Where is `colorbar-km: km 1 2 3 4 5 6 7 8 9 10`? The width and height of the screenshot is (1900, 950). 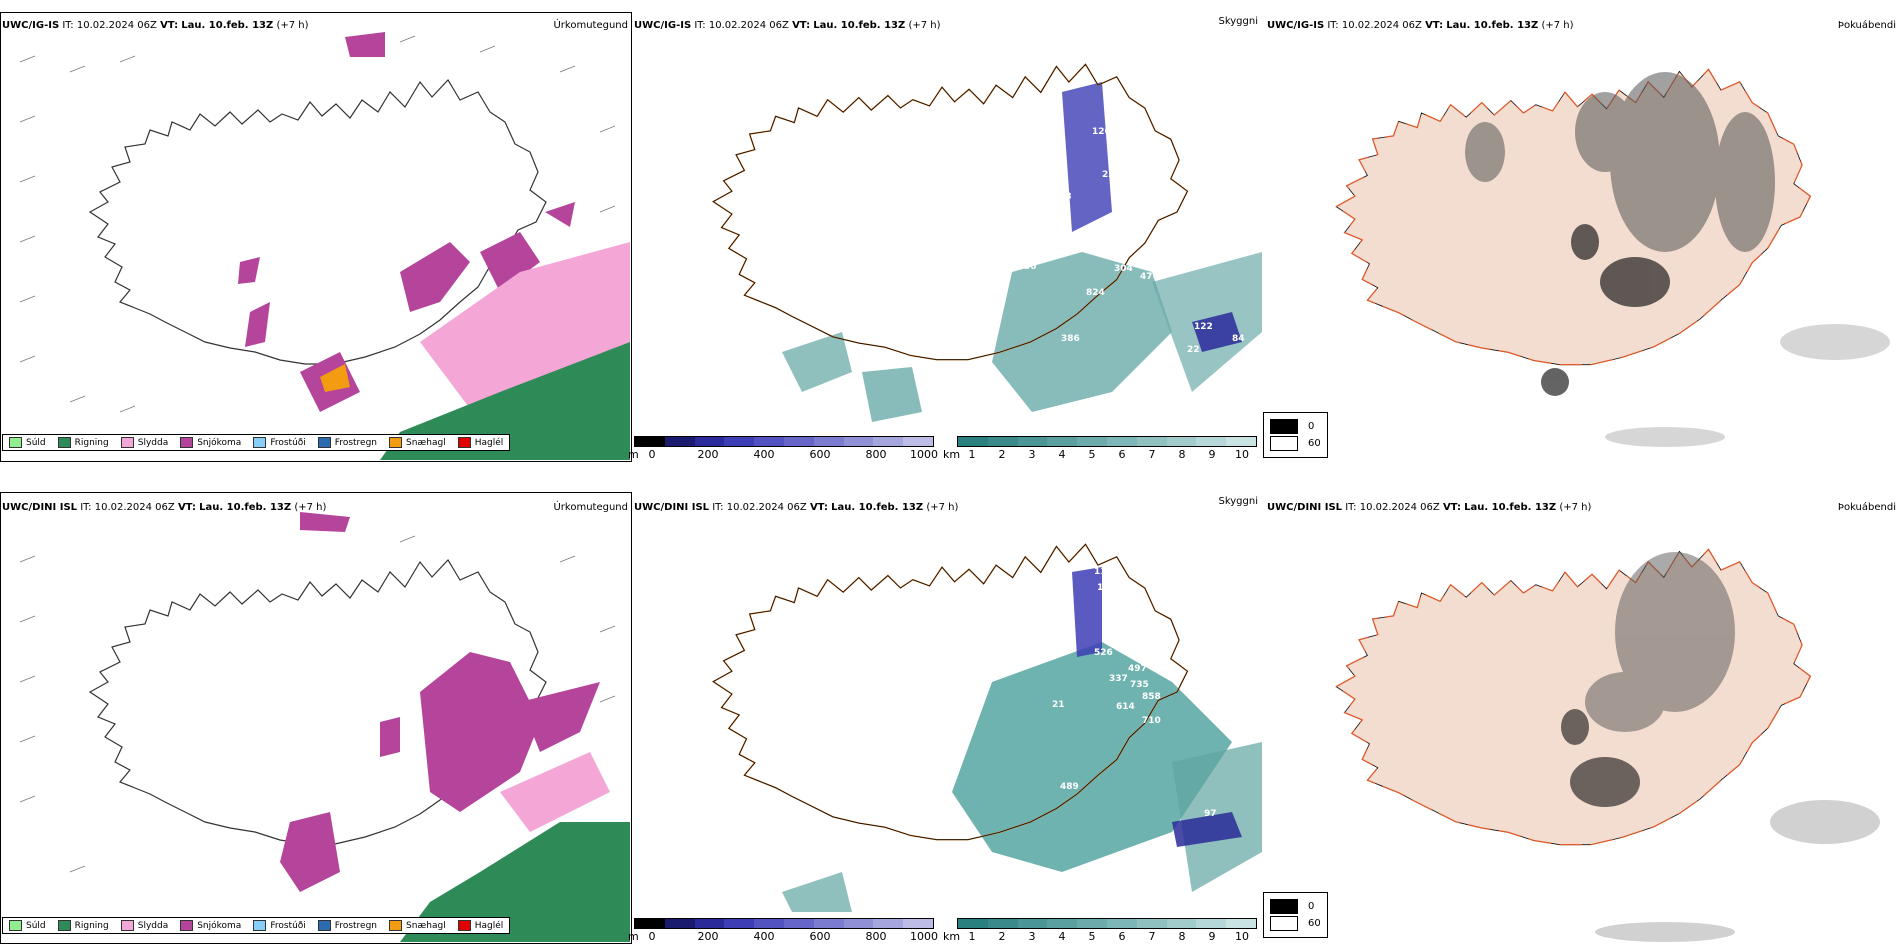
colorbar-km: km 1 2 3 4 5 6 7 8 9 10 is located at coordinates (1100, 451).